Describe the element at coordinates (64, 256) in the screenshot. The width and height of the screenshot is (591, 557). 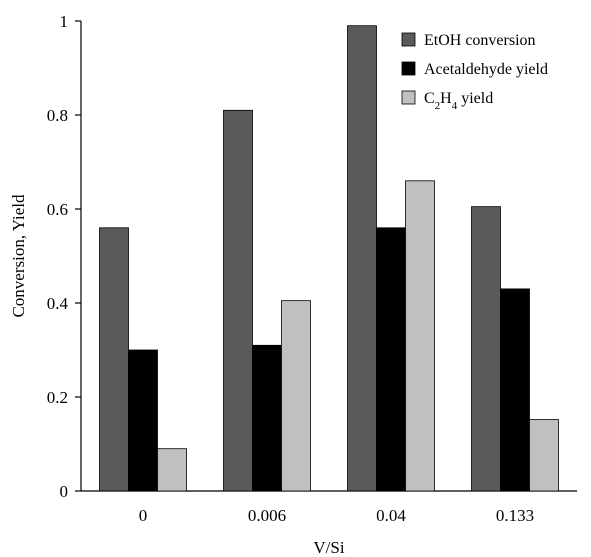
I see `y-axis: 0 0.2 0.4 0.6 0.8 1` at that location.